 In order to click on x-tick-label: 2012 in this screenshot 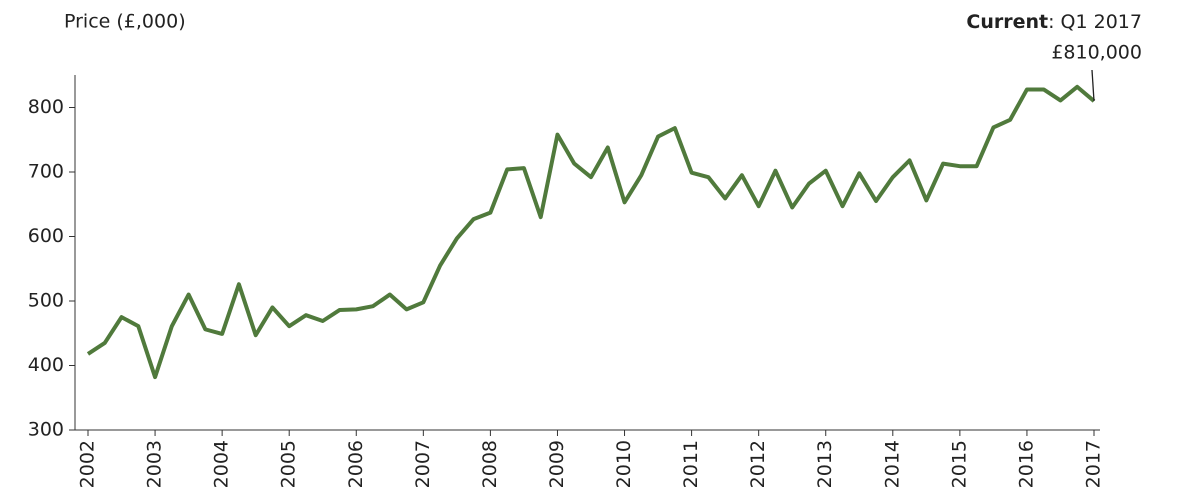, I will do `click(758, 464)`.